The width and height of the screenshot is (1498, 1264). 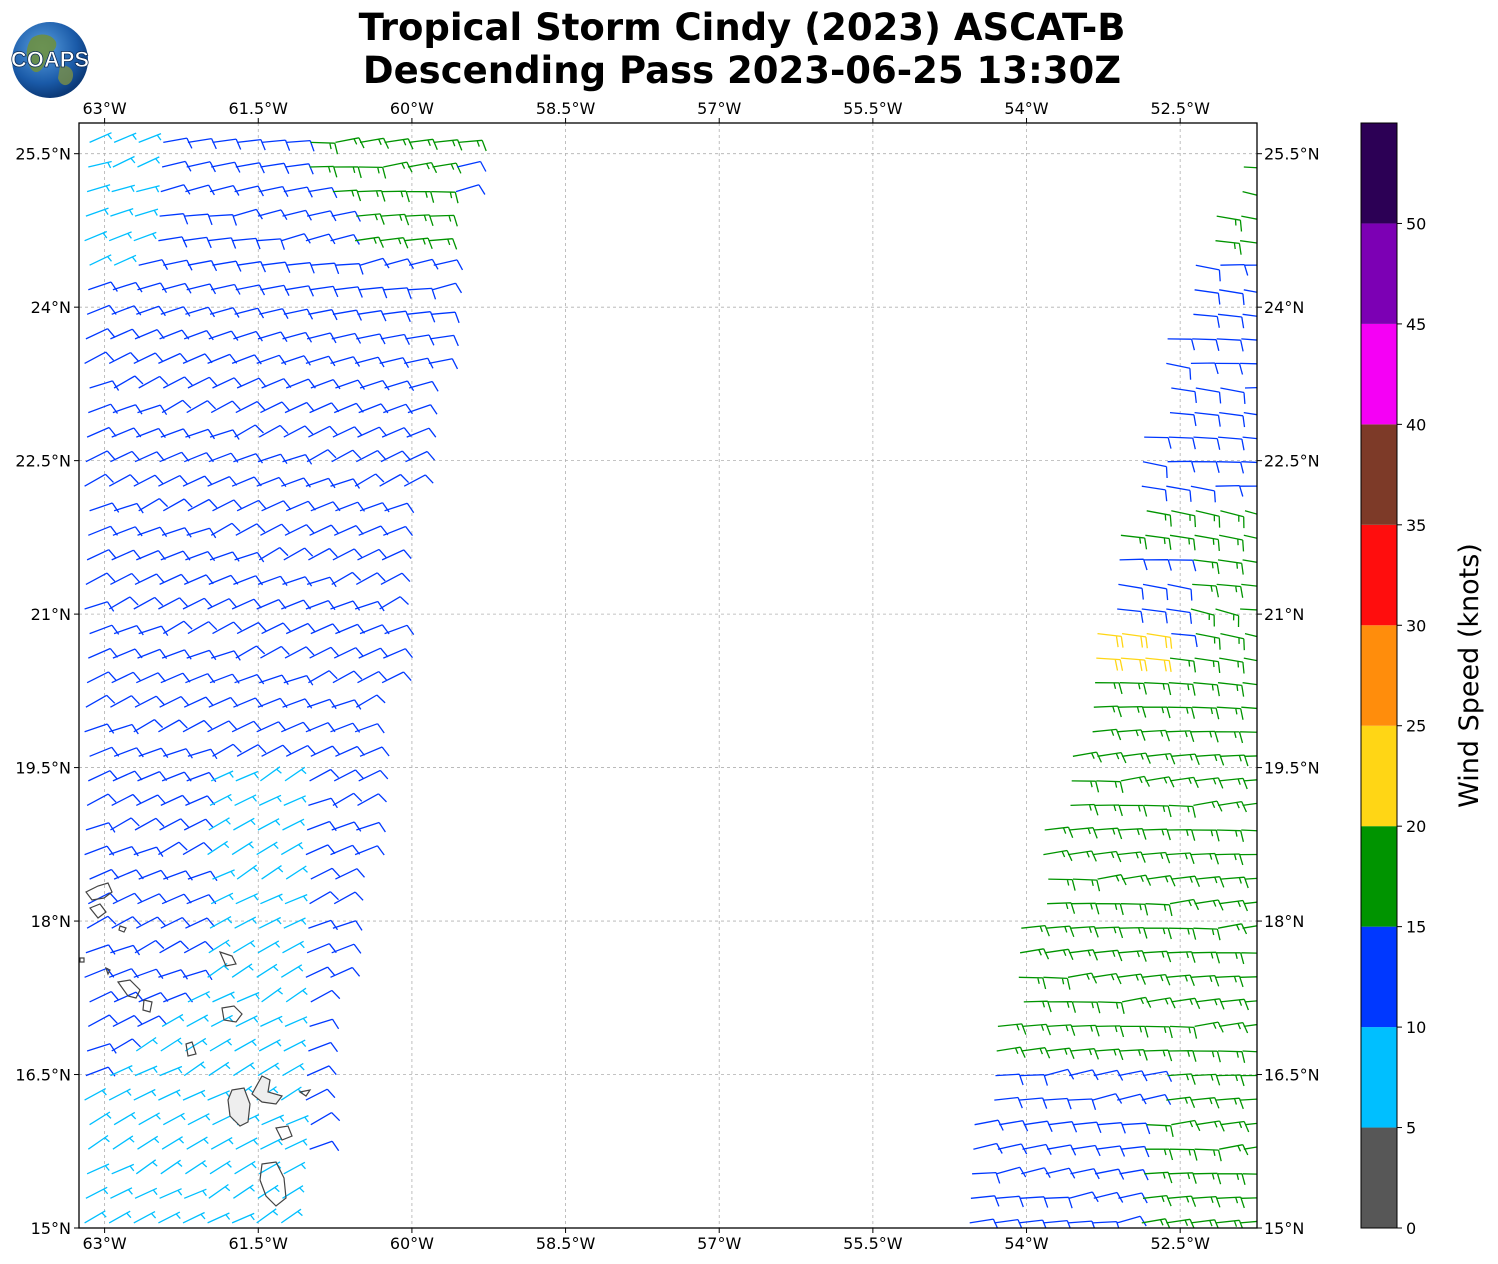 I want to click on y-tick-label-right: 22.5°N, so click(x=1292, y=461).